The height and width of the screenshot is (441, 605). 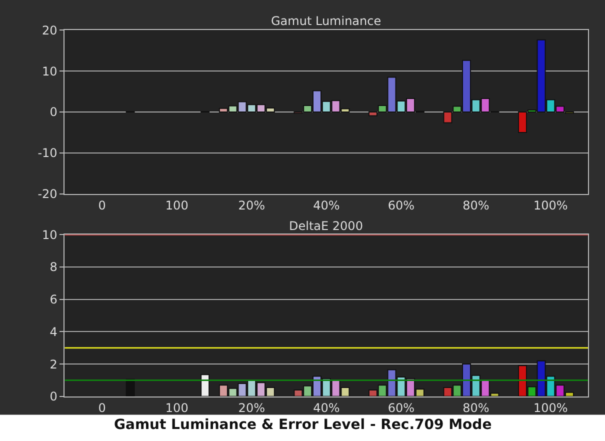 I want to click on text: Gamut Luminance & Error Level - Rec.709 Mode, so click(x=303, y=425).